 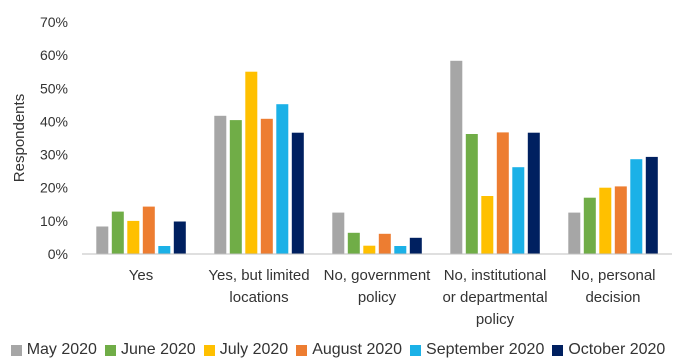 I want to click on y-tick-label: 60%, so click(x=54, y=55).